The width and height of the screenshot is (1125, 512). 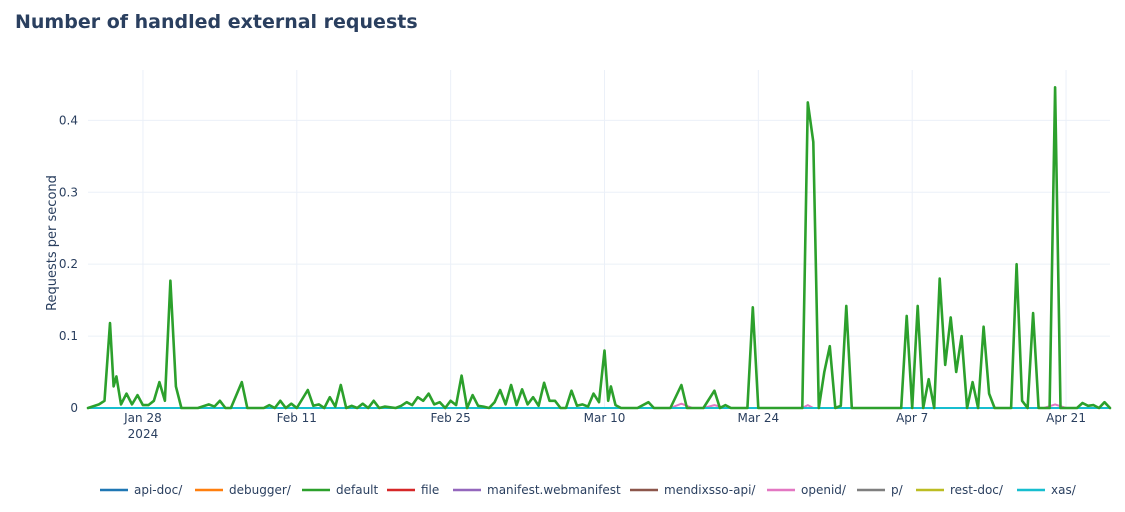 I want to click on x-tick-label: Apr 7, so click(x=912, y=418).